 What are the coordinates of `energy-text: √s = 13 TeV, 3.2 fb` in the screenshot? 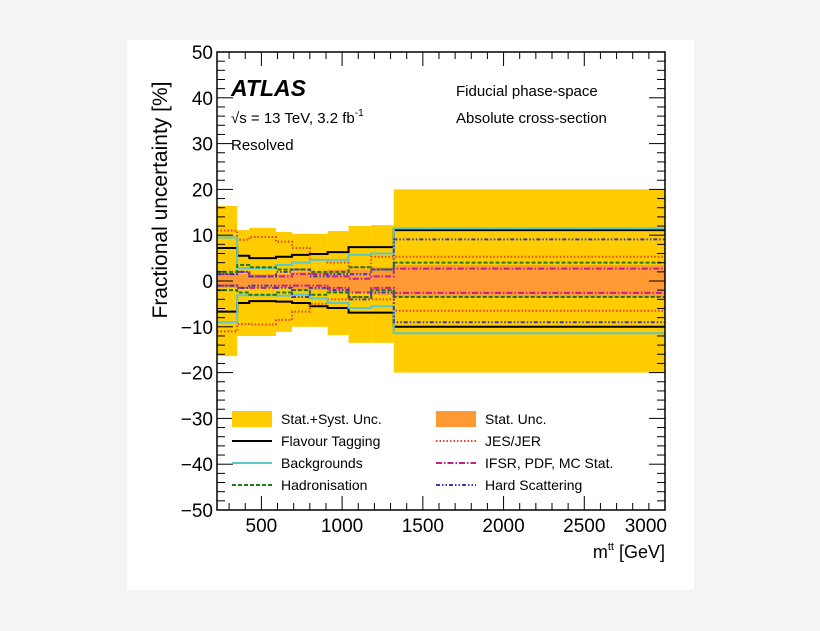 It's located at (293, 118).